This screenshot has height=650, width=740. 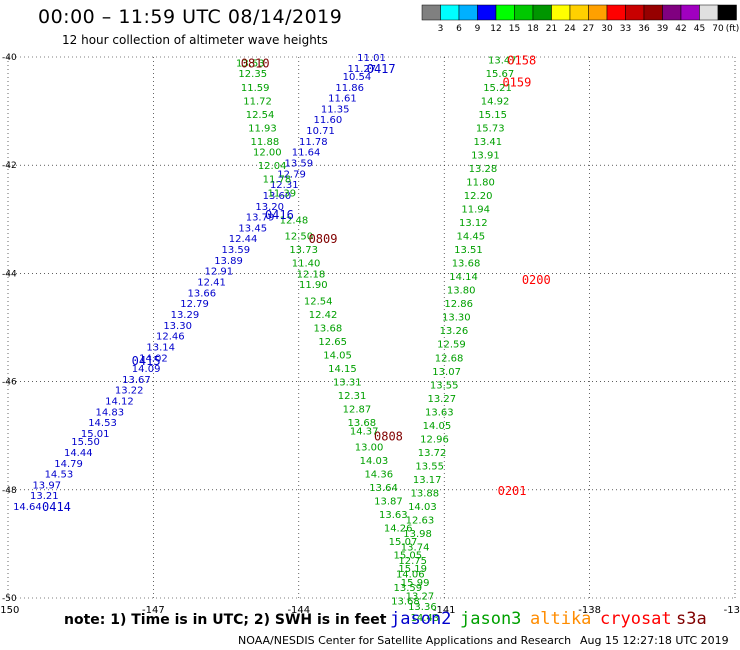 What do you see at coordinates (102, 423) in the screenshot?
I see `wave-height-label: 14.53` at bounding box center [102, 423].